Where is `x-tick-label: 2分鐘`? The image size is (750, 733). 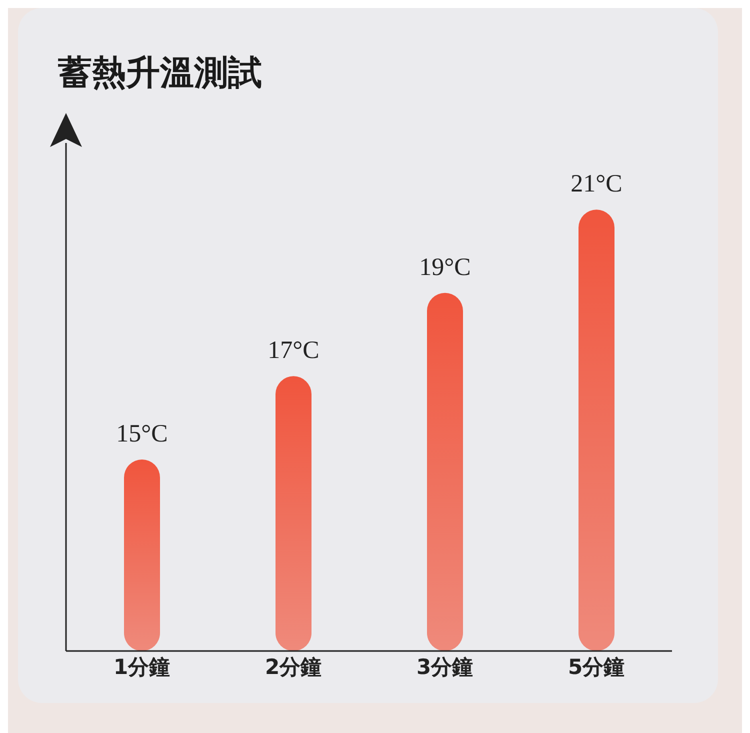 x-tick-label: 2分鐘 is located at coordinates (293, 666).